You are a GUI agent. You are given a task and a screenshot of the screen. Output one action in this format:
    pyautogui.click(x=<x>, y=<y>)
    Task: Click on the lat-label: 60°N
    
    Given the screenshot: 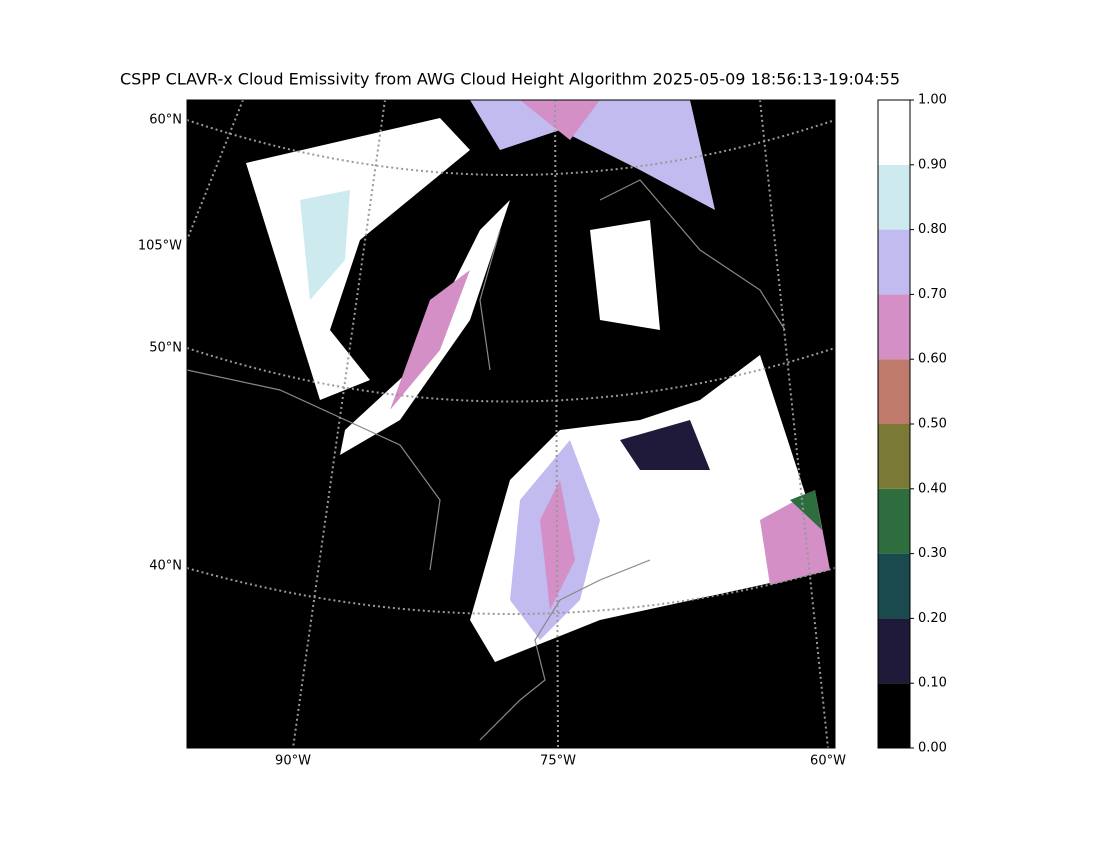 What is the action you would take?
    pyautogui.click(x=165, y=120)
    